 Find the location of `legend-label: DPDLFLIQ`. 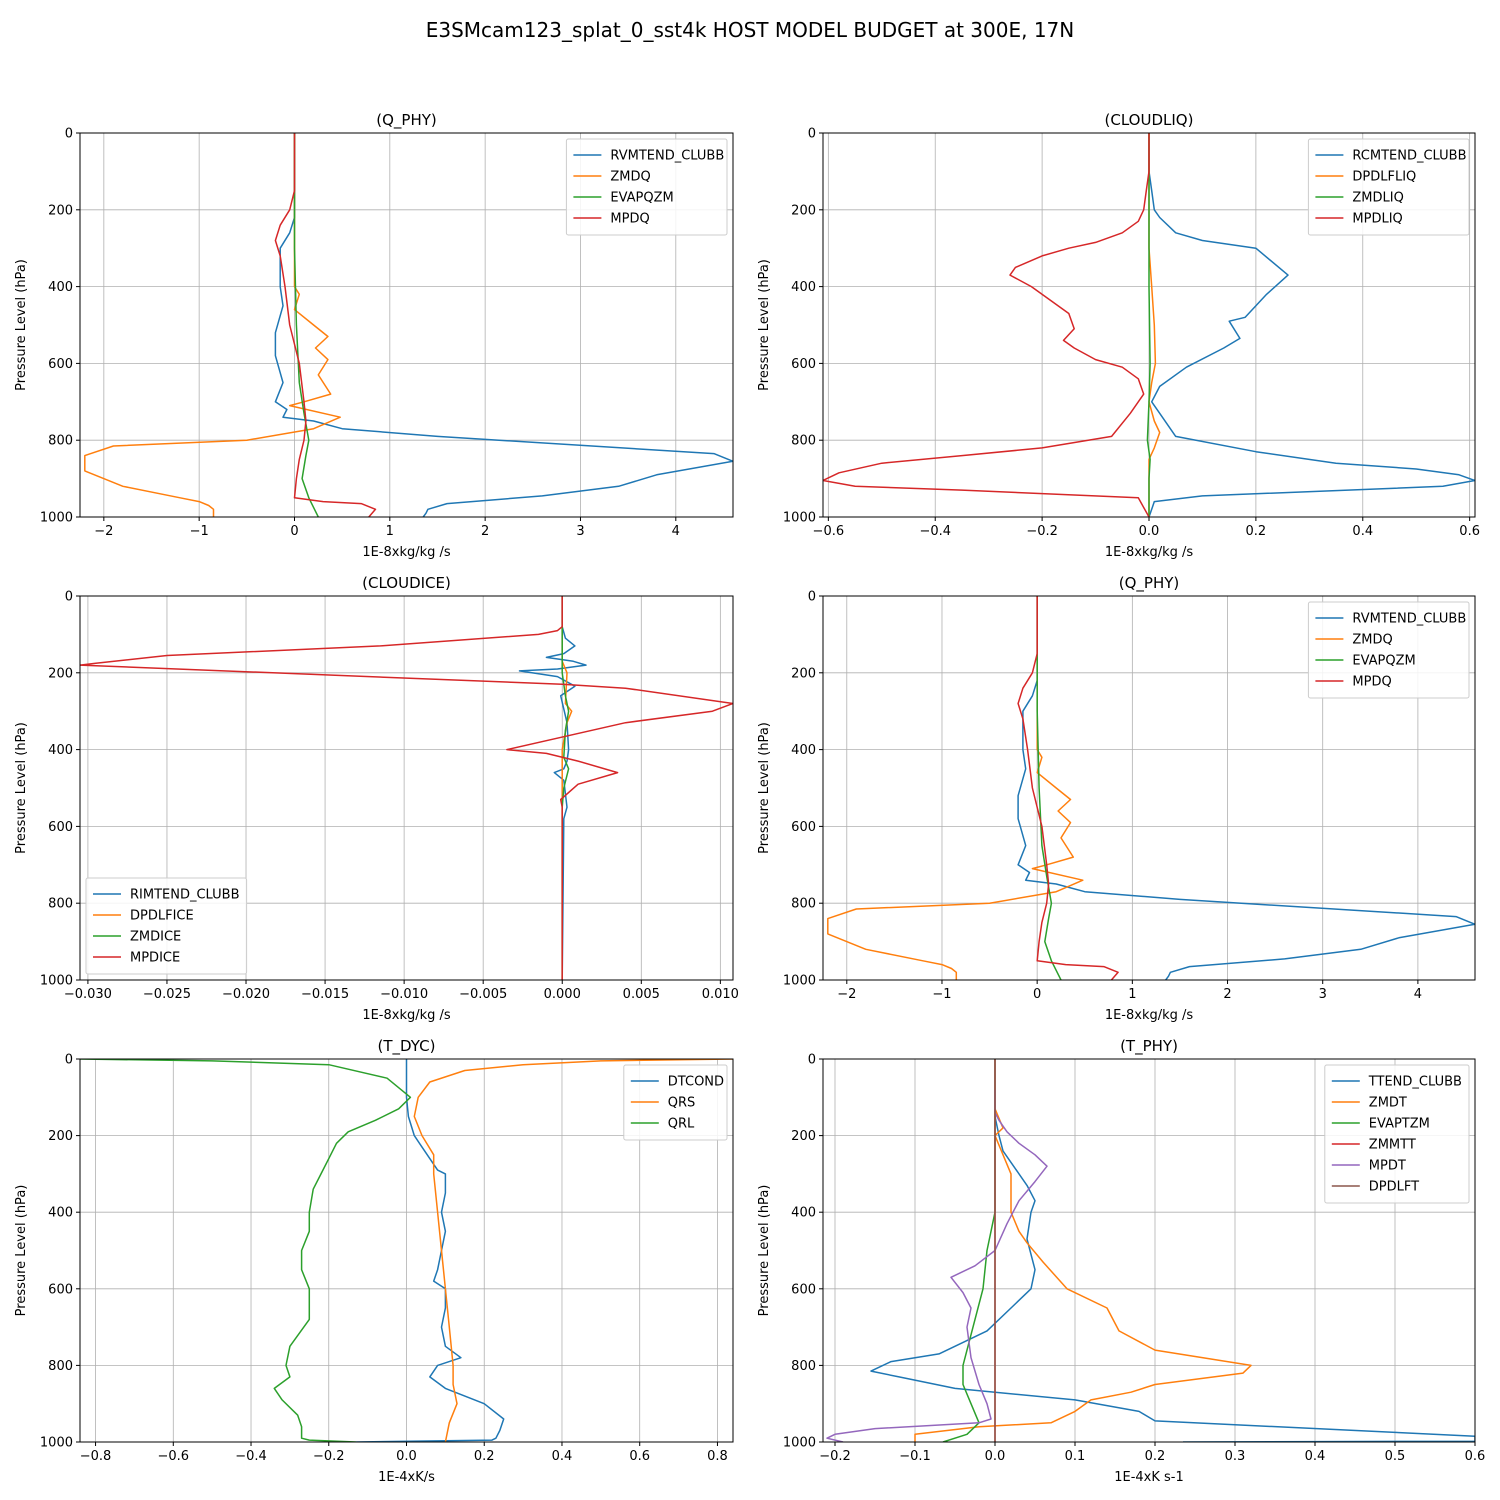

legend-label: DPDLFLIQ is located at coordinates (1384, 177).